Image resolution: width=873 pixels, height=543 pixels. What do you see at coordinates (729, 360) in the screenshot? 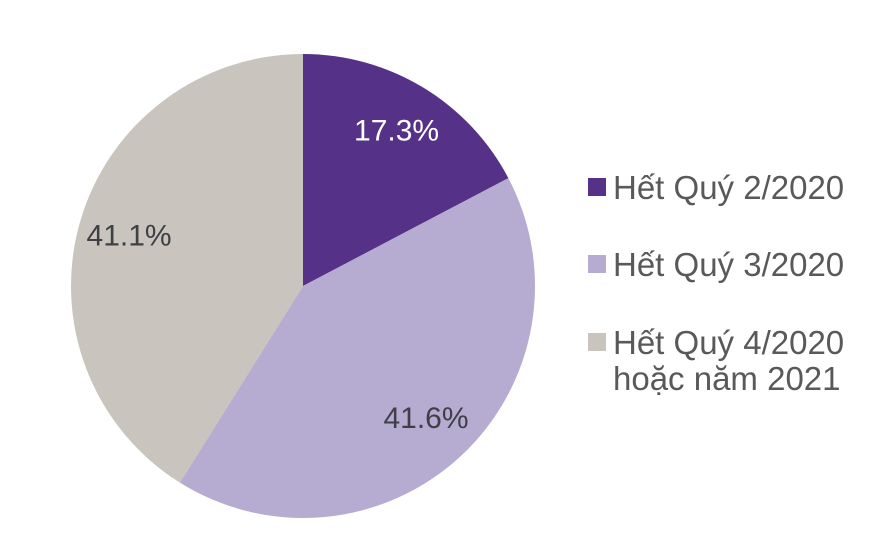
I see `legend-label-quy4-2020-nam-2021: Hết Quý 4/2020 hoặc năm 2021` at bounding box center [729, 360].